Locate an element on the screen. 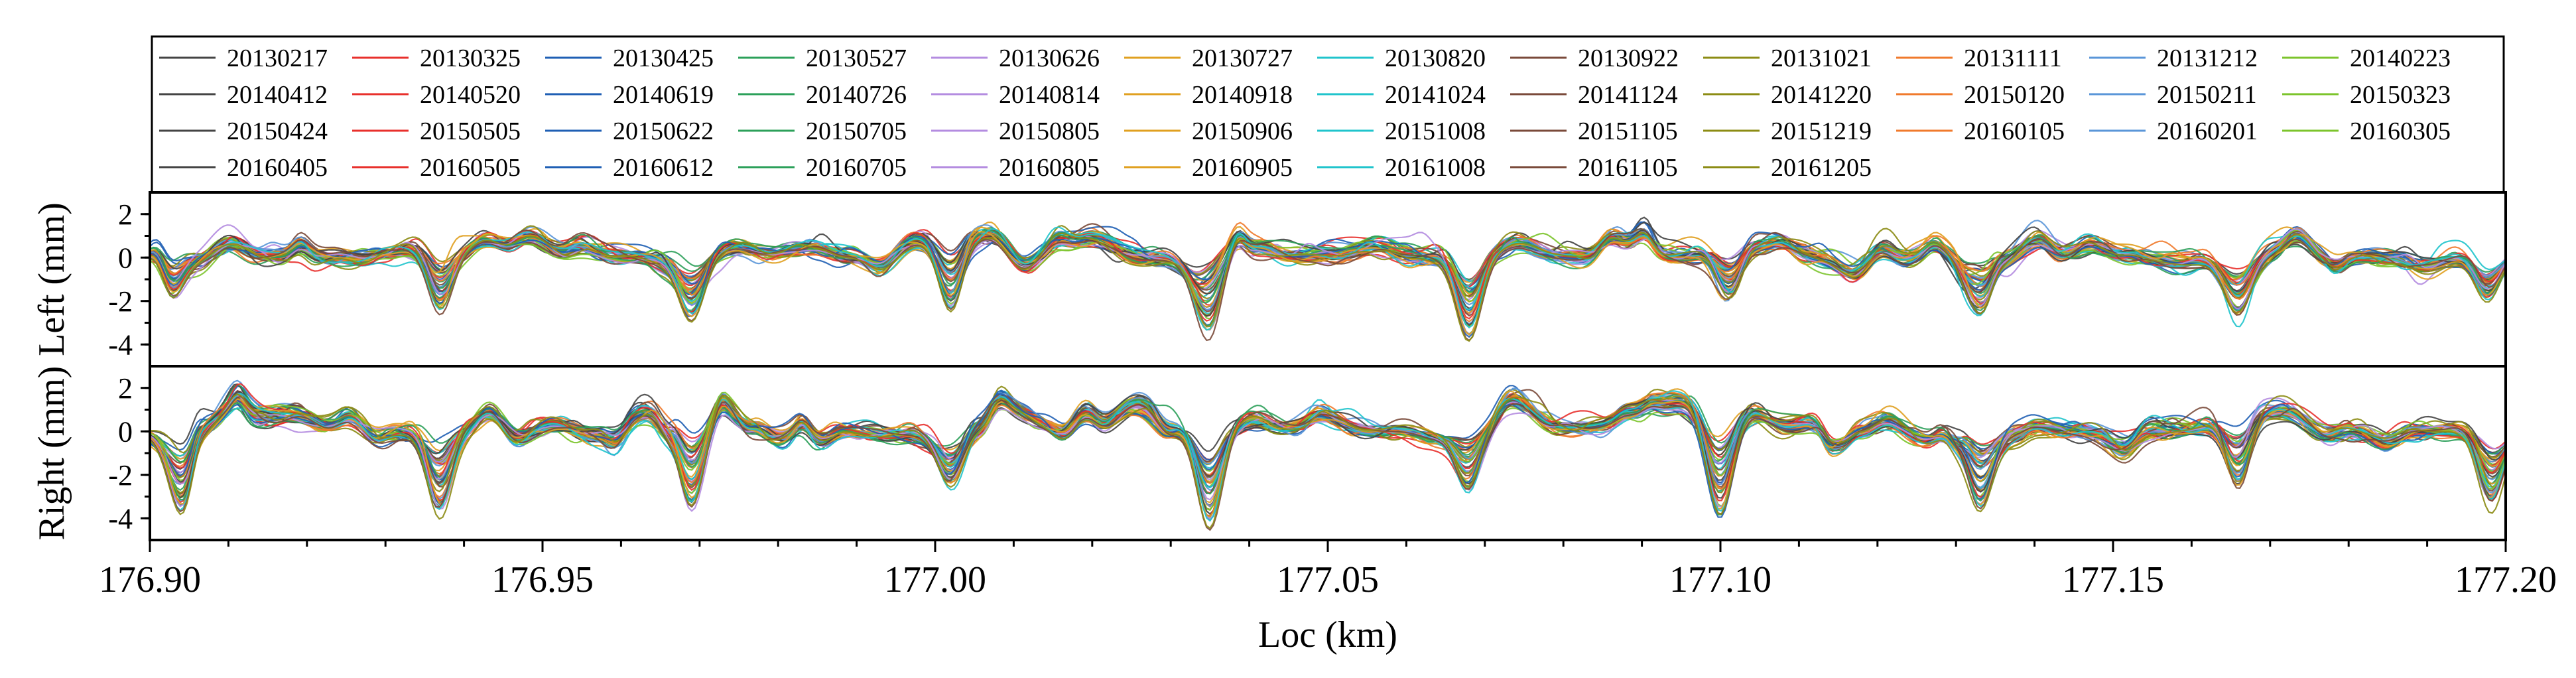 Image resolution: width=2576 pixels, height=678 pixels. legend-item: 20151105 is located at coordinates (1594, 131).